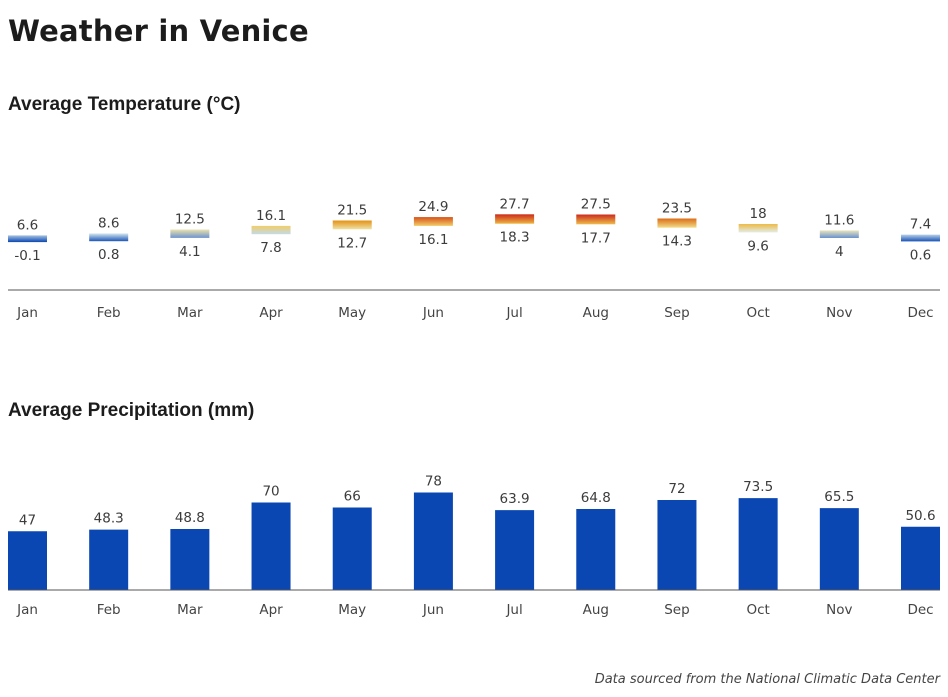  What do you see at coordinates (27, 520) in the screenshot?
I see `precipitation-value-label: 47` at bounding box center [27, 520].